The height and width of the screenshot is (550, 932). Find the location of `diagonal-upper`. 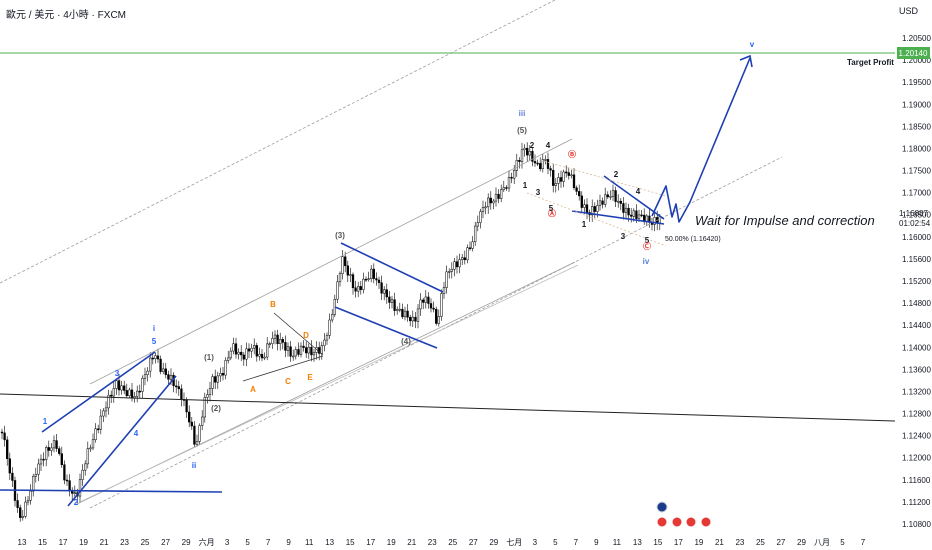

diagonal-upper is located at coordinates (98, 392).